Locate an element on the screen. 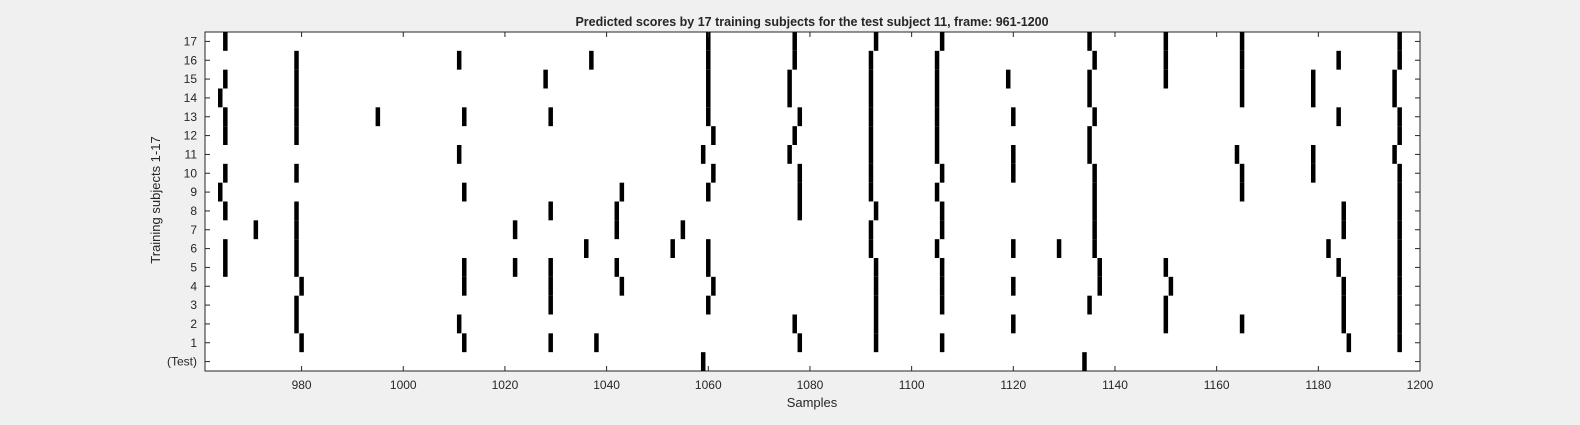 The width and height of the screenshot is (1580, 425). y-tick-label: 1 is located at coordinates (193, 343).